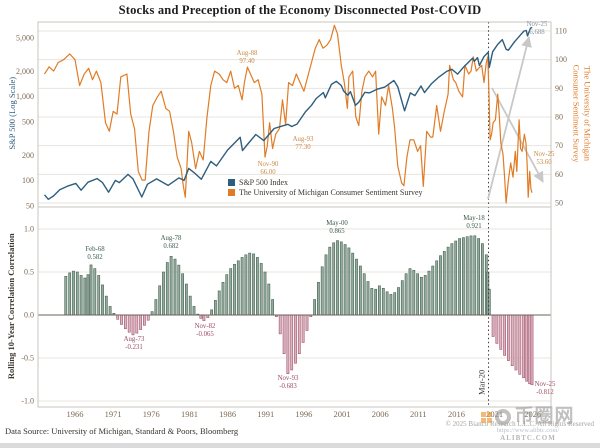 The height and width of the screenshot is (448, 600). Describe the element at coordinates (264, 182) in the screenshot. I see `sp500-legend-label: S&P 500 Index` at that location.